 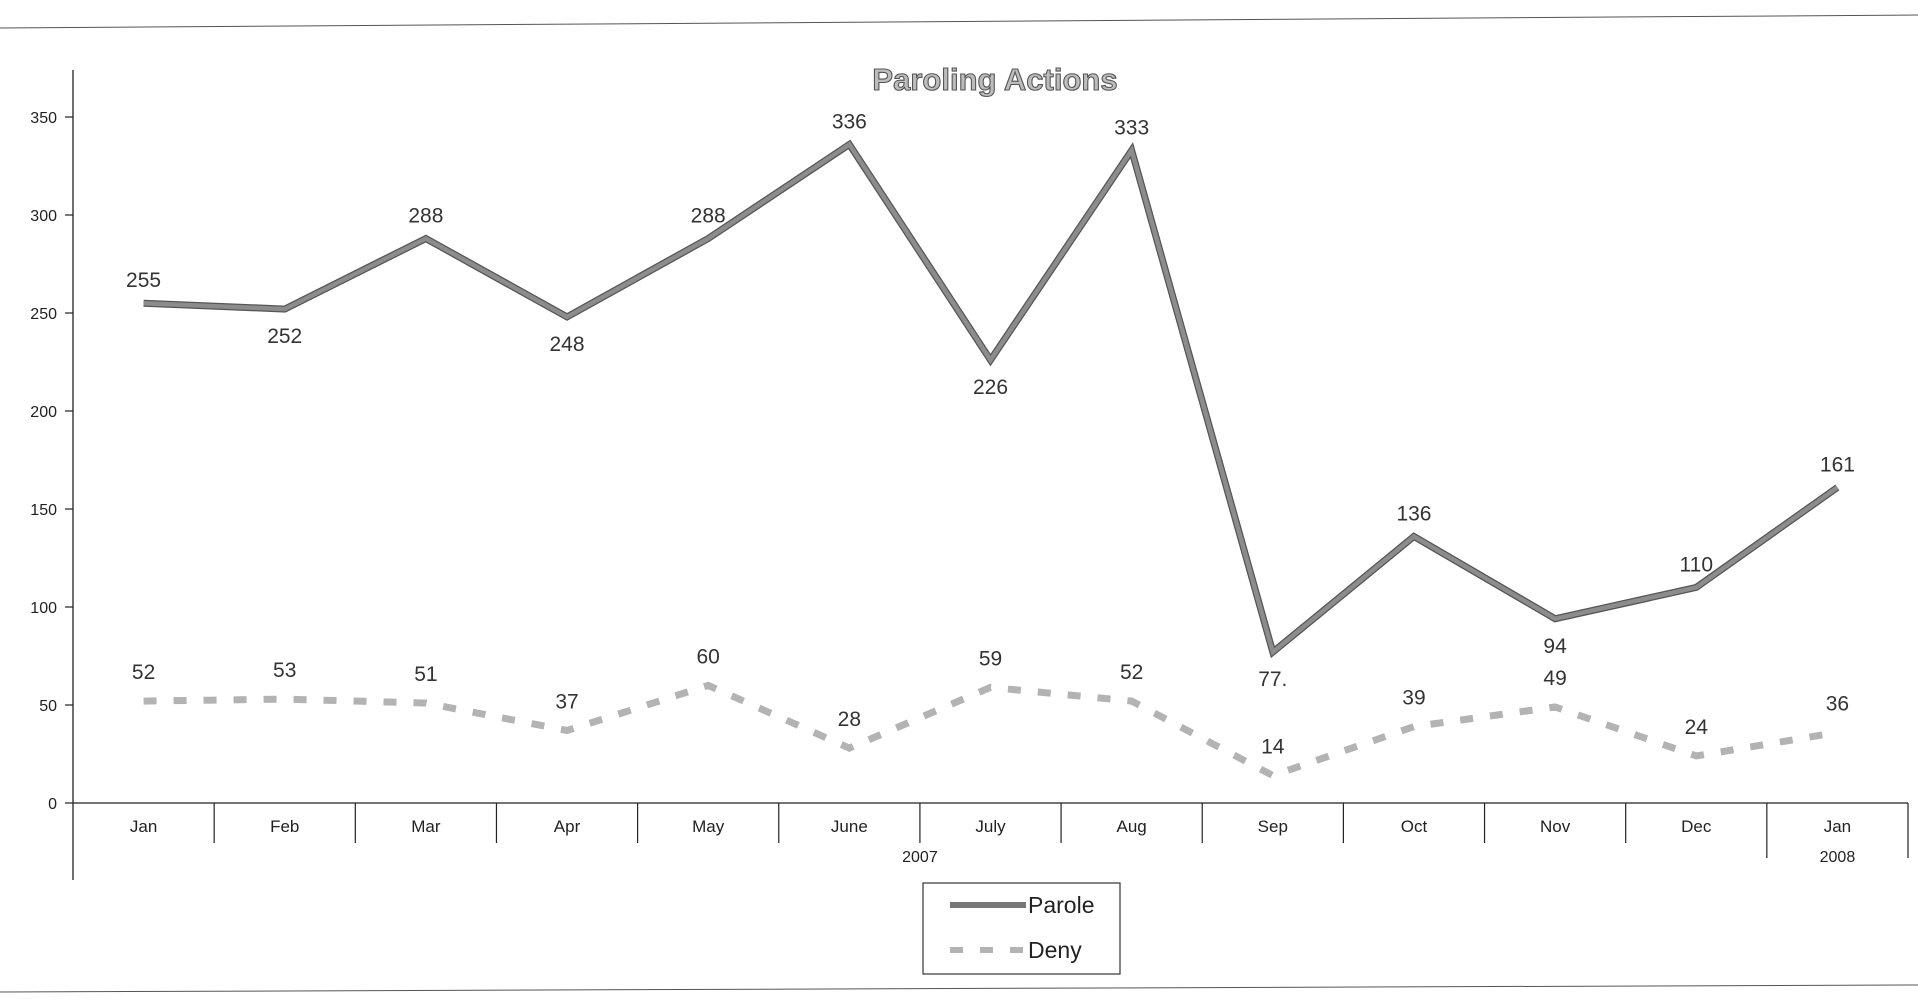 What do you see at coordinates (51, 475) in the screenshot?
I see `y-axis: 0 50 100 150 200 250 300 350` at bounding box center [51, 475].